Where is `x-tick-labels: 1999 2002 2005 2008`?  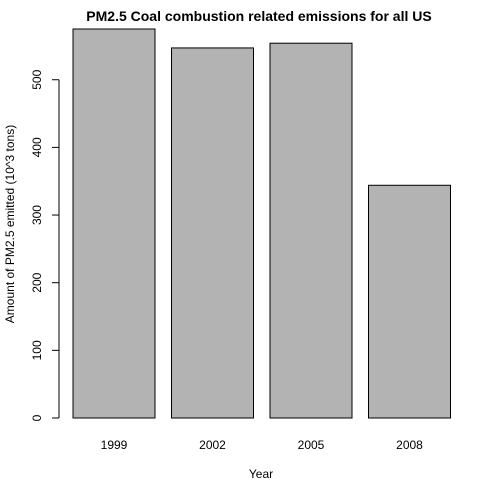 x-tick-labels: 1999 2002 2005 2008 is located at coordinates (262, 445).